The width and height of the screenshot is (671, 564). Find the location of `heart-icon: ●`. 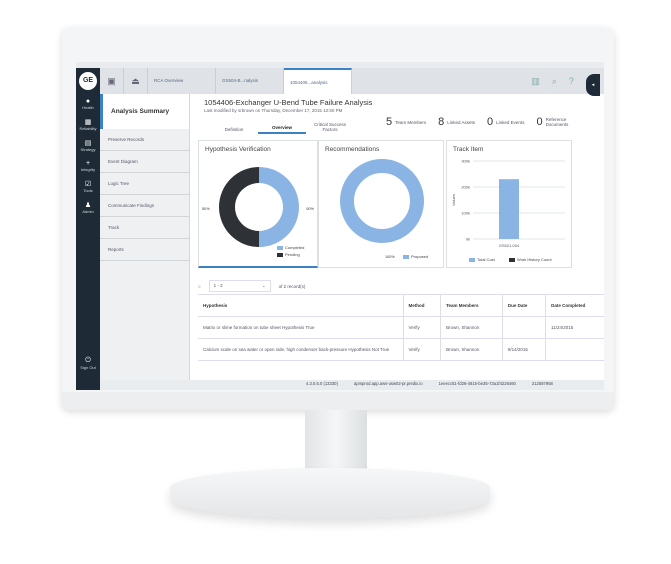

heart-icon: ● is located at coordinates (88, 101).